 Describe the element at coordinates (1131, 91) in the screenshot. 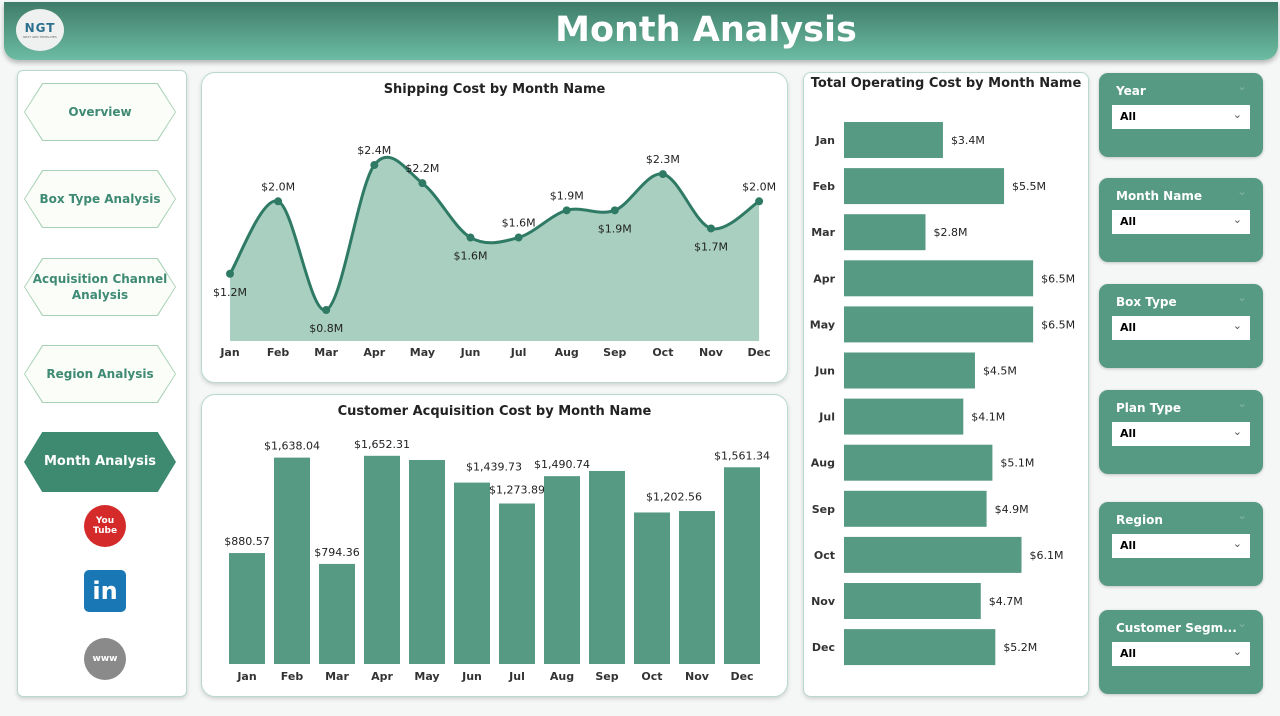

I see `slicer-label: Year` at that location.